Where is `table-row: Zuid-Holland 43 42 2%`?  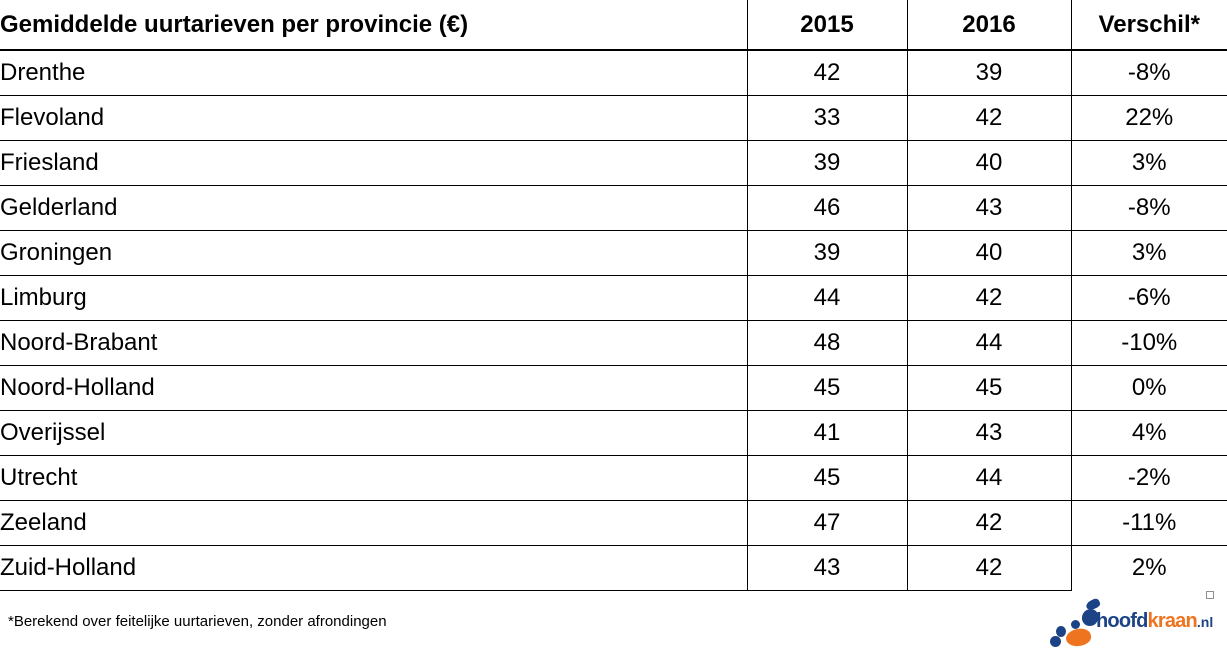 table-row: Zuid-Holland 43 42 2% is located at coordinates (613, 568).